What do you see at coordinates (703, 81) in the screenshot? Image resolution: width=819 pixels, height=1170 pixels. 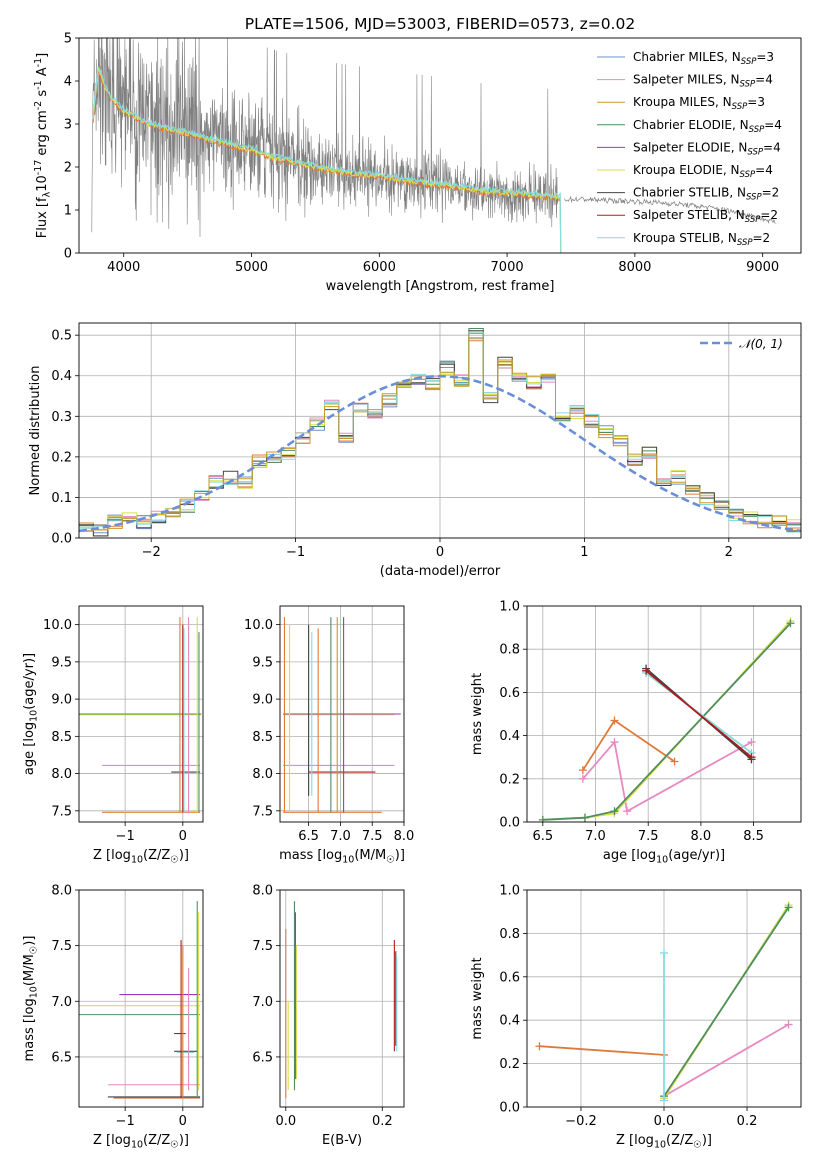 I see `legend-entry: Salpeter MILES, NSSP=4` at bounding box center [703, 81].